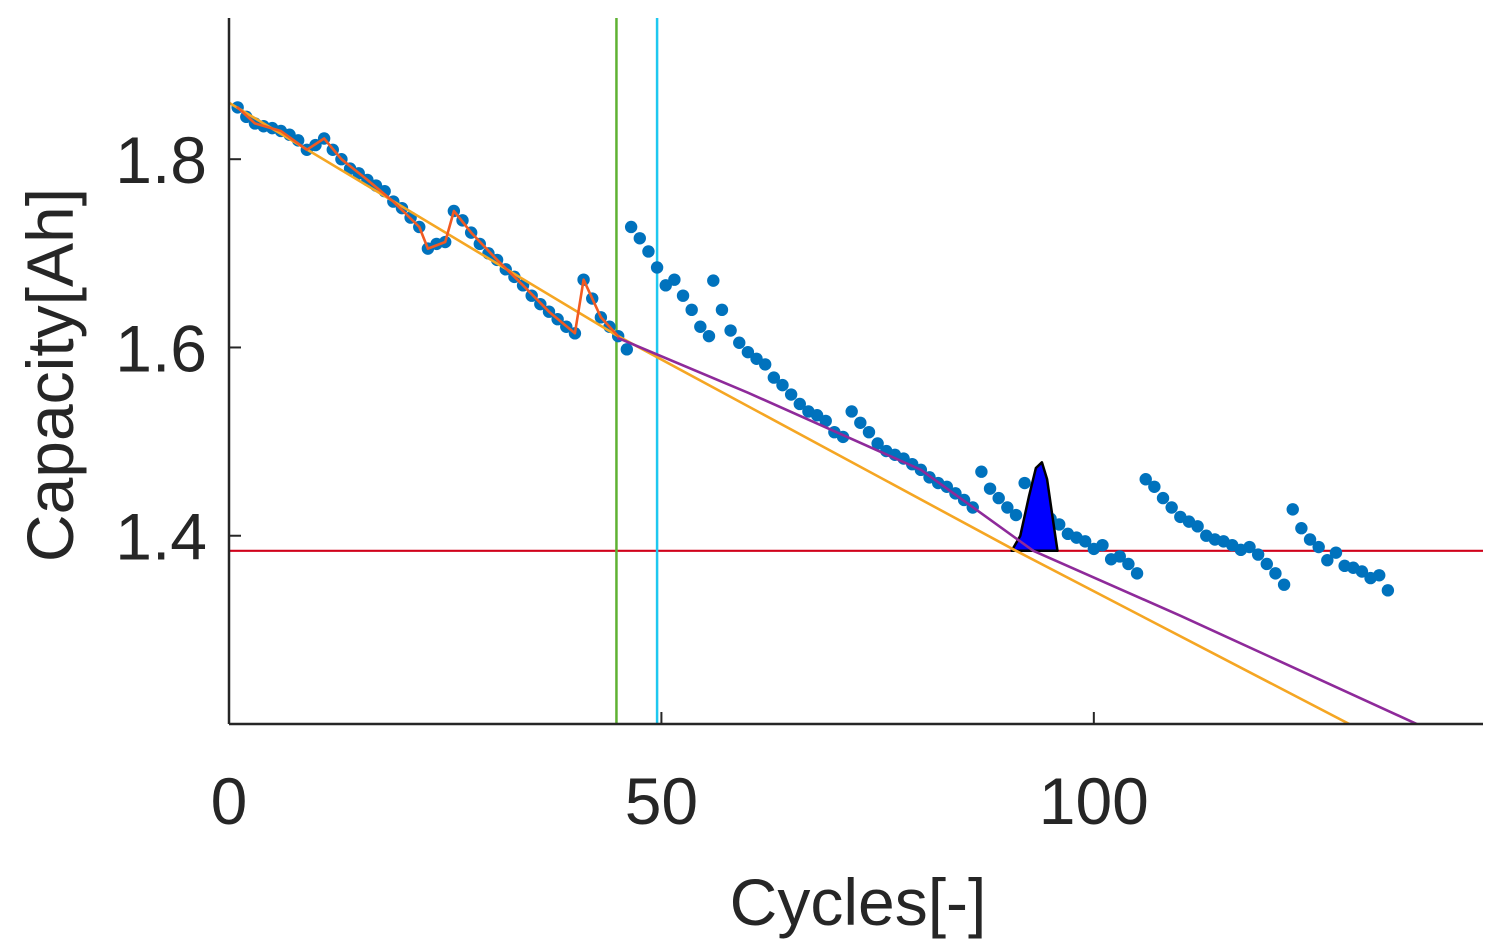 The height and width of the screenshot is (948, 1500). Describe the element at coordinates (50, 375) in the screenshot. I see `y-axis-label: Capacity[Ah]` at that location.